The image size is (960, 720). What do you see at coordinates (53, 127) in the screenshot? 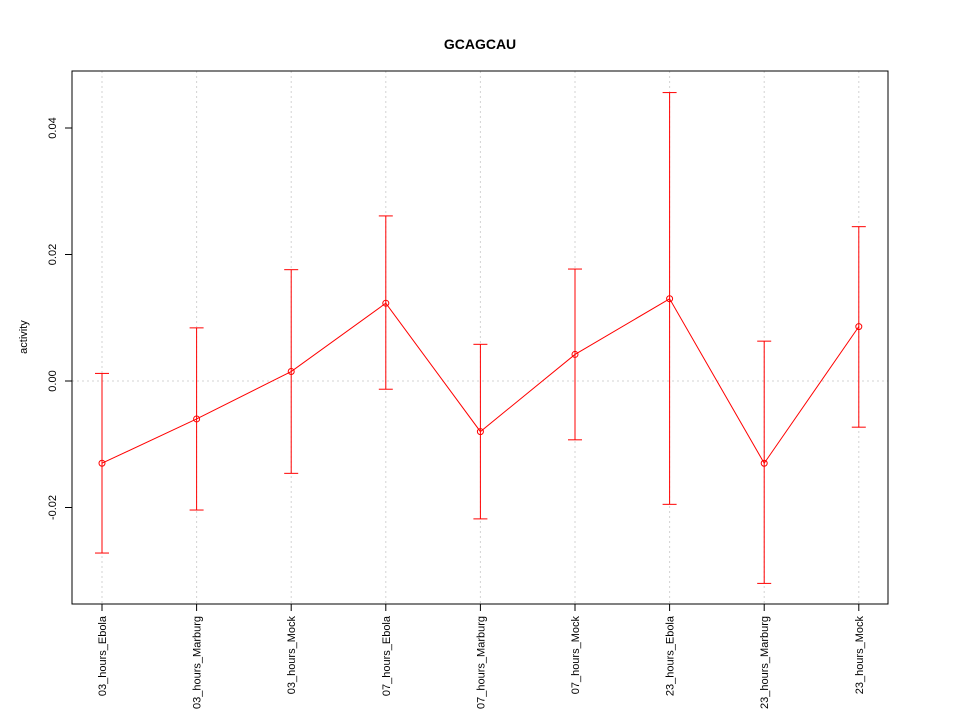
I see `y-tick-label: 0.04` at bounding box center [53, 127].